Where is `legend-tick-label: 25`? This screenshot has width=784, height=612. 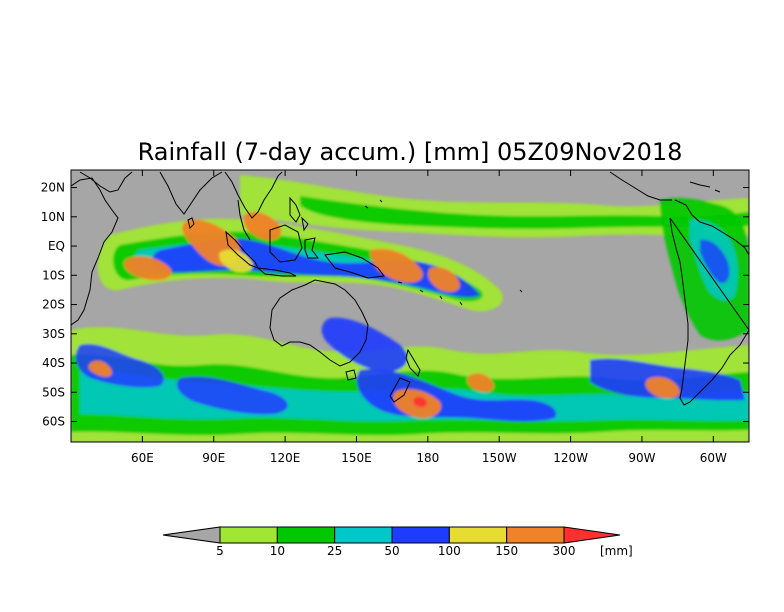
legend-tick-label: 25 is located at coordinates (334, 551).